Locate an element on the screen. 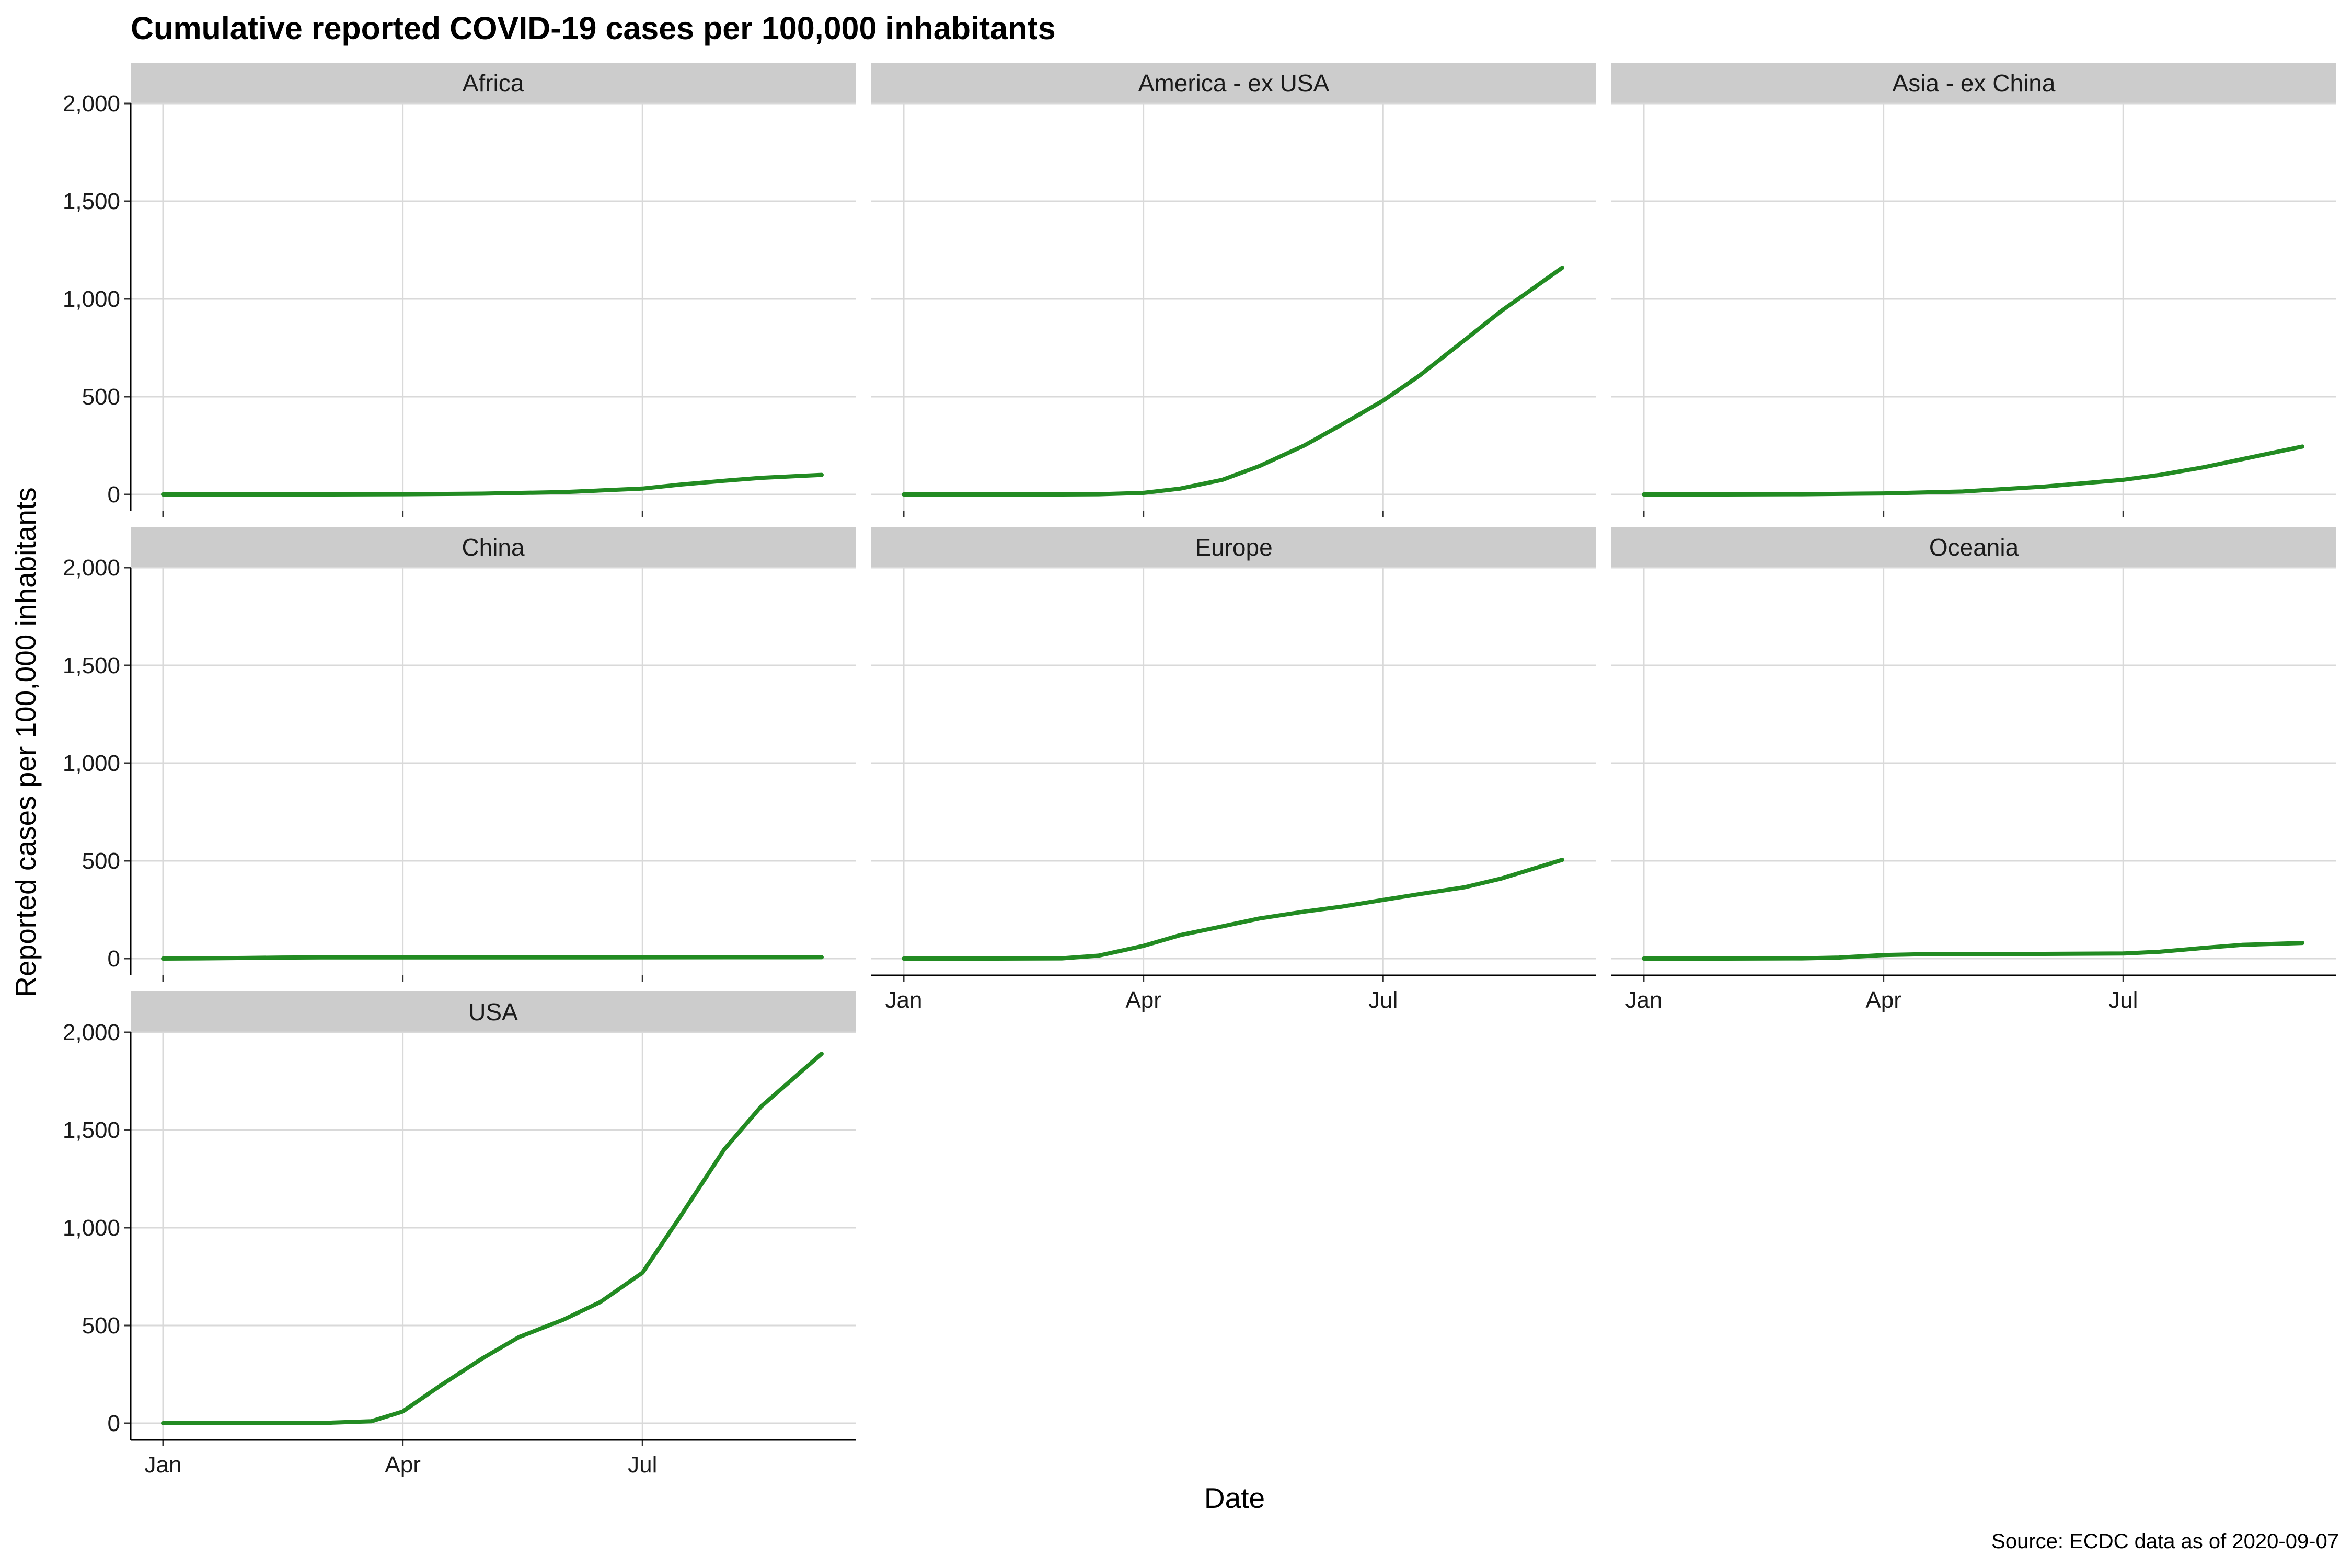 This screenshot has height=1568, width=2352. facet-strip-label: Europe is located at coordinates (1233, 547).